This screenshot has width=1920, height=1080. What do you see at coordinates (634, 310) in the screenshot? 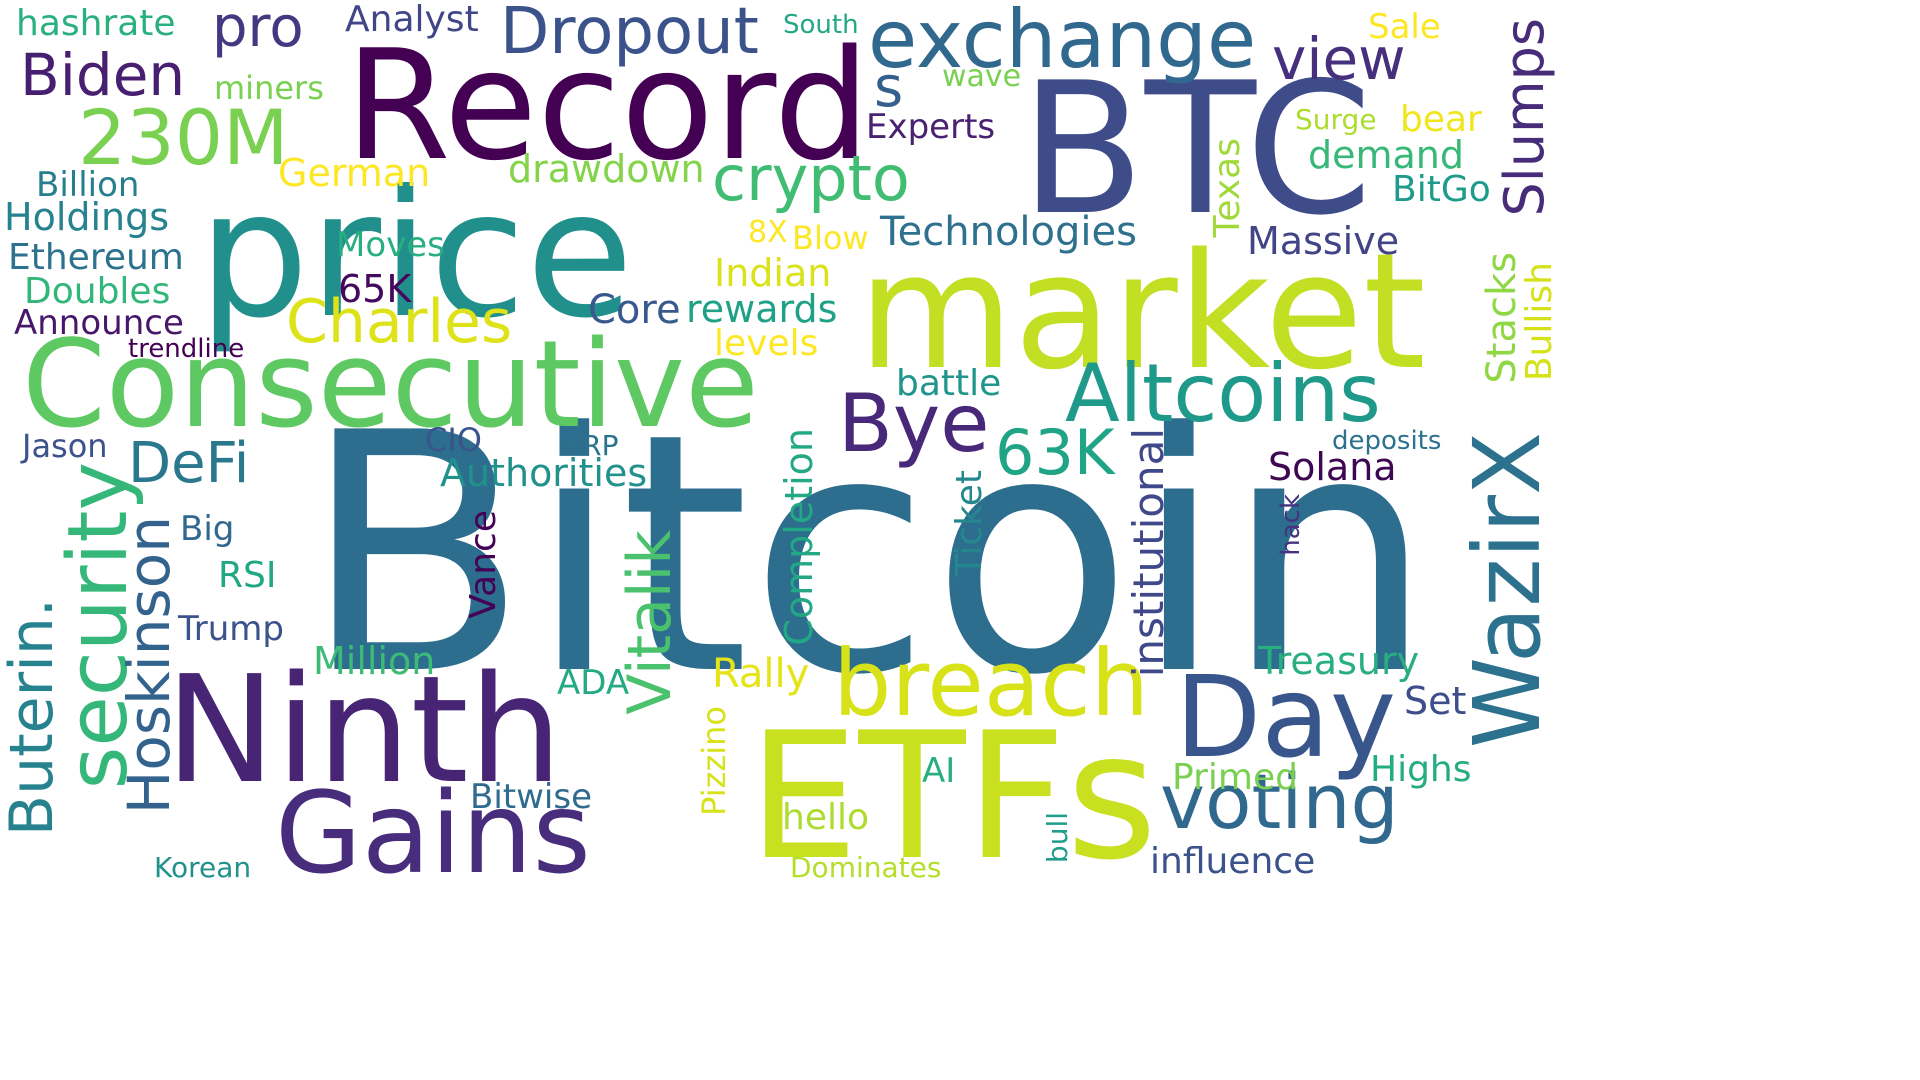
I see `word-core: Core` at bounding box center [634, 310].